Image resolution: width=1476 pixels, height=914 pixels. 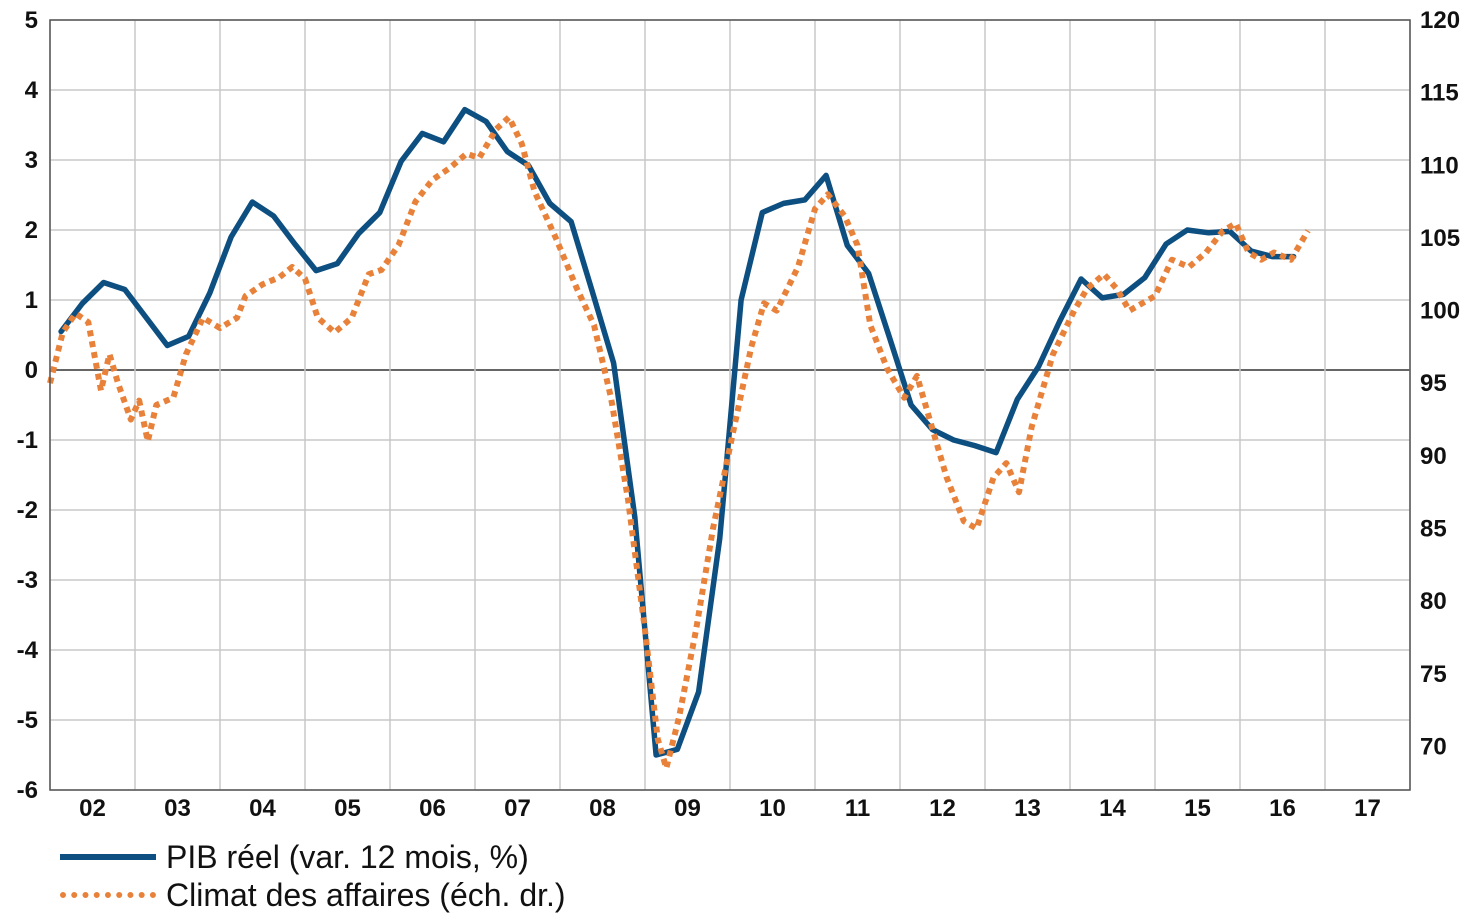 What do you see at coordinates (31, 160) in the screenshot?
I see `left-tick-label: 3` at bounding box center [31, 160].